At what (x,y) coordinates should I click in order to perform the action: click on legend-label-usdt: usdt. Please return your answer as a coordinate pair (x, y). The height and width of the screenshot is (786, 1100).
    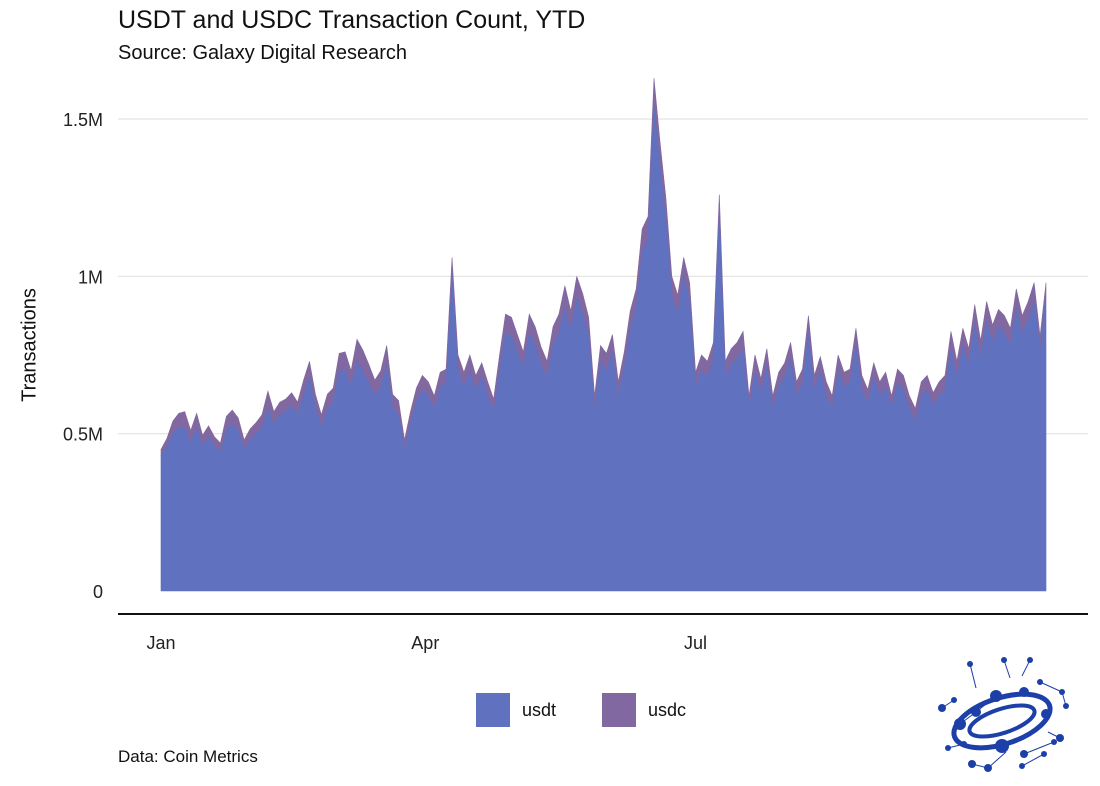
    Looking at the image, I should click on (539, 709).